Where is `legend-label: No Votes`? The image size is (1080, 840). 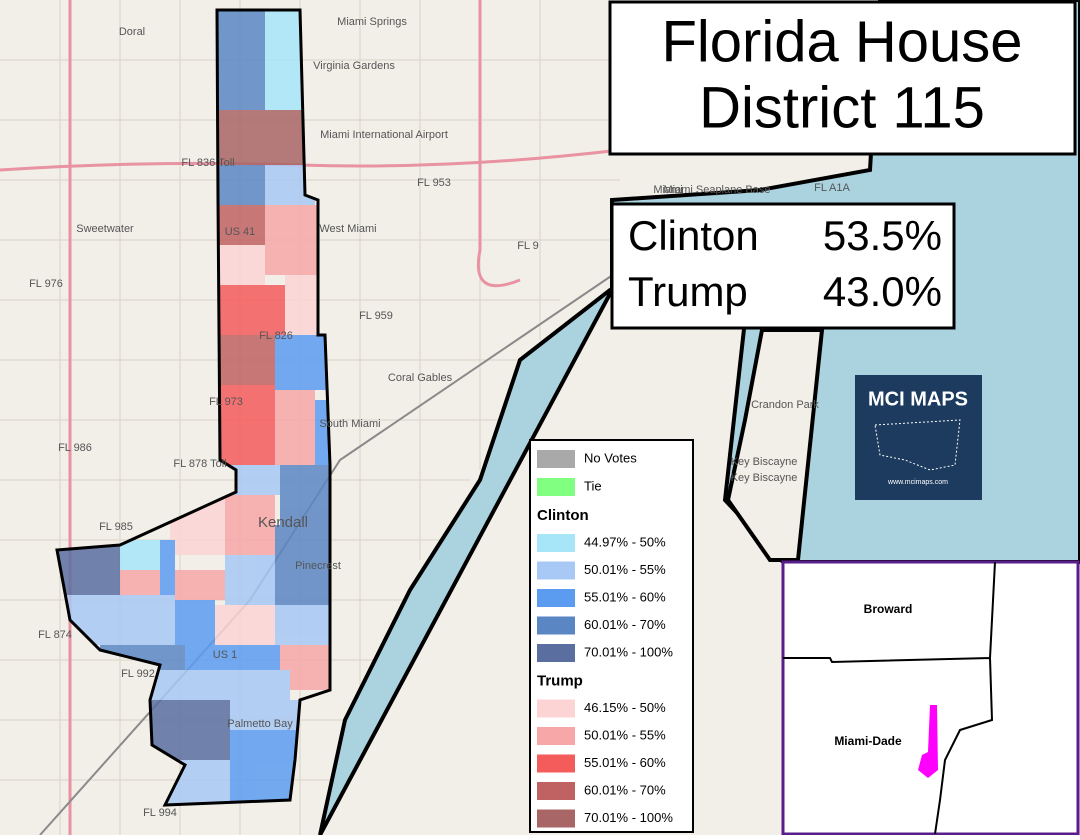
legend-label: No Votes is located at coordinates (610, 457).